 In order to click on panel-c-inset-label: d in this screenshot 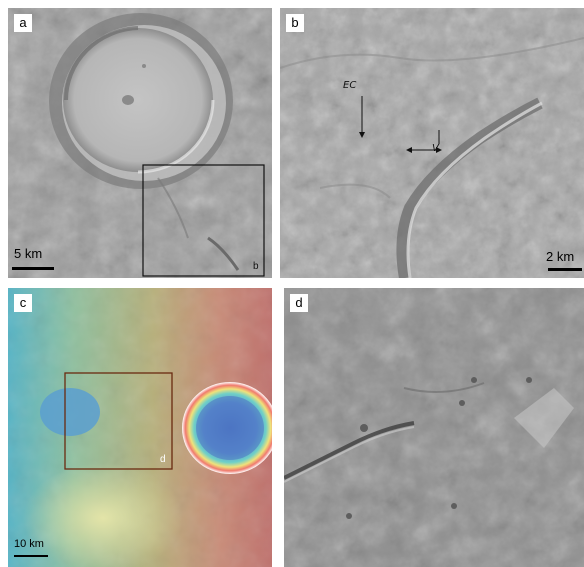, I will do `click(163, 459)`.